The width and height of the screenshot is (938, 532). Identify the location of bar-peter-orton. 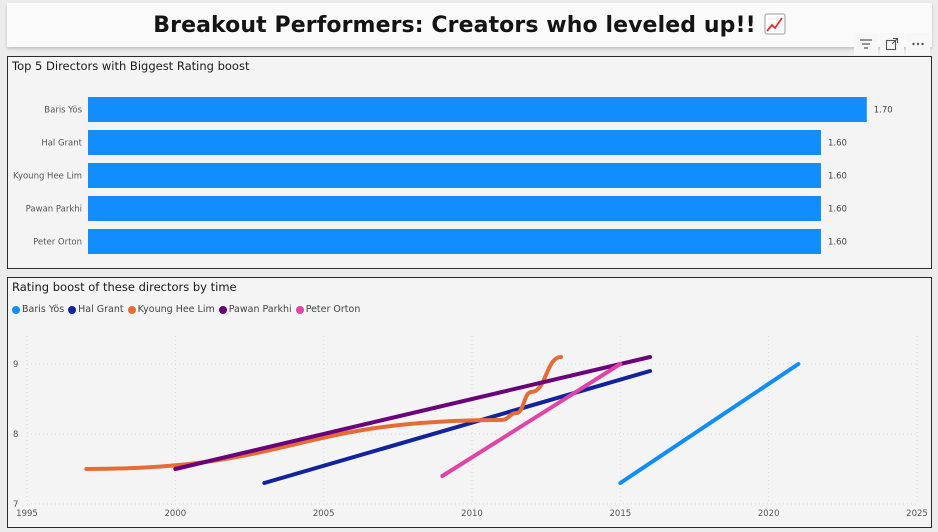
(454, 241).